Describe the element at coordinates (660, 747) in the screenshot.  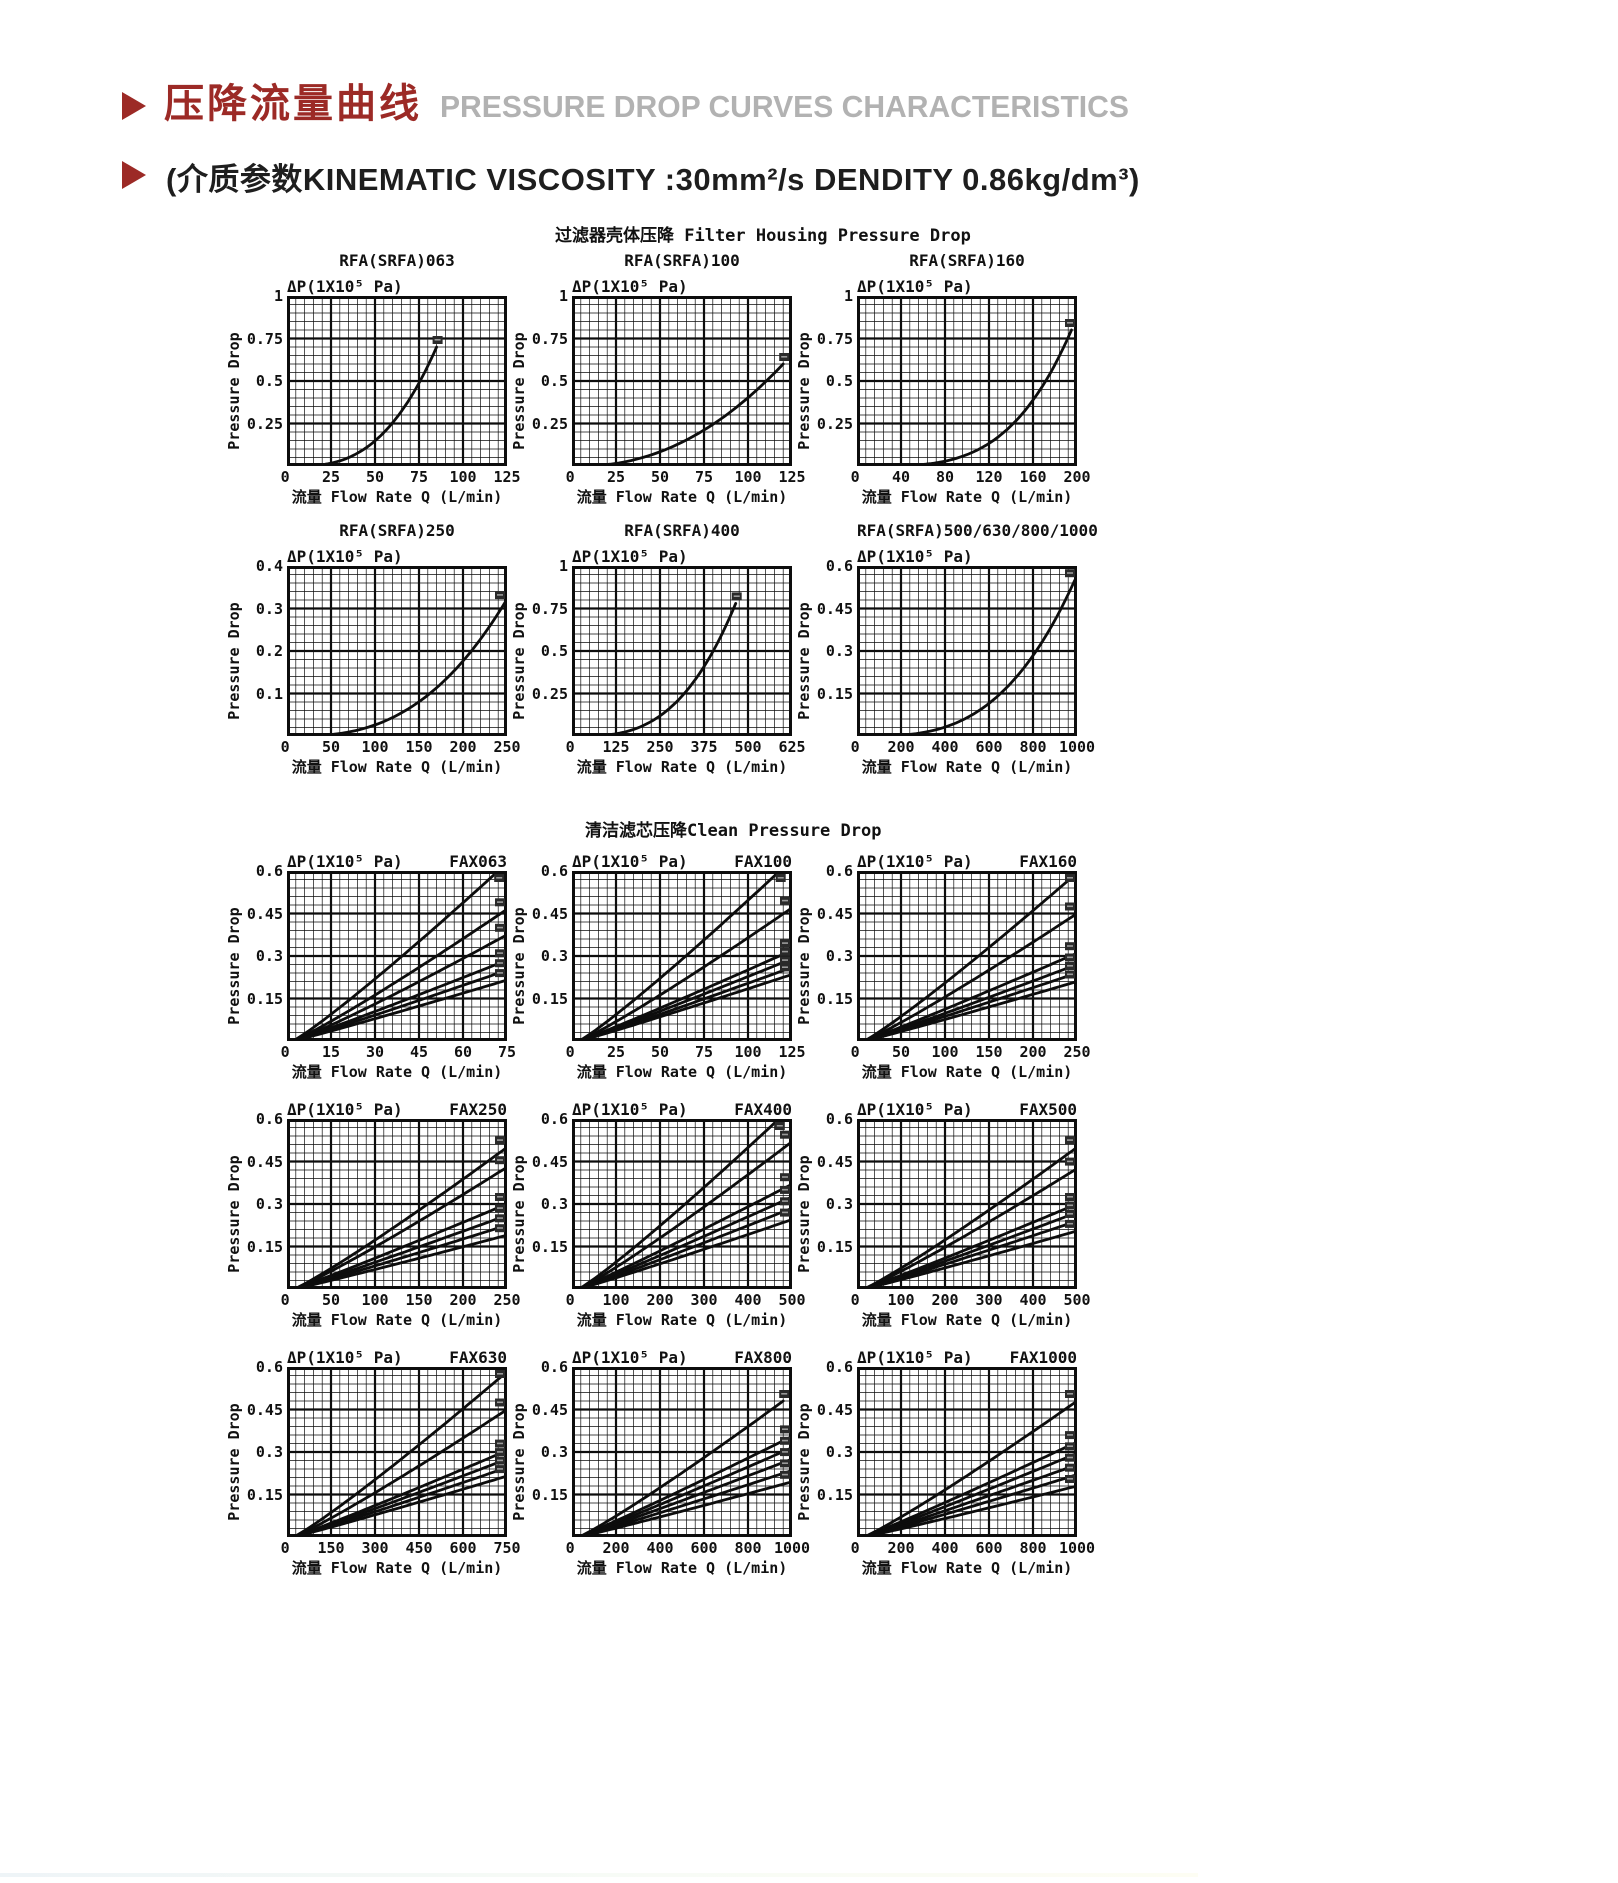
I see `x-tick-label: 250` at that location.